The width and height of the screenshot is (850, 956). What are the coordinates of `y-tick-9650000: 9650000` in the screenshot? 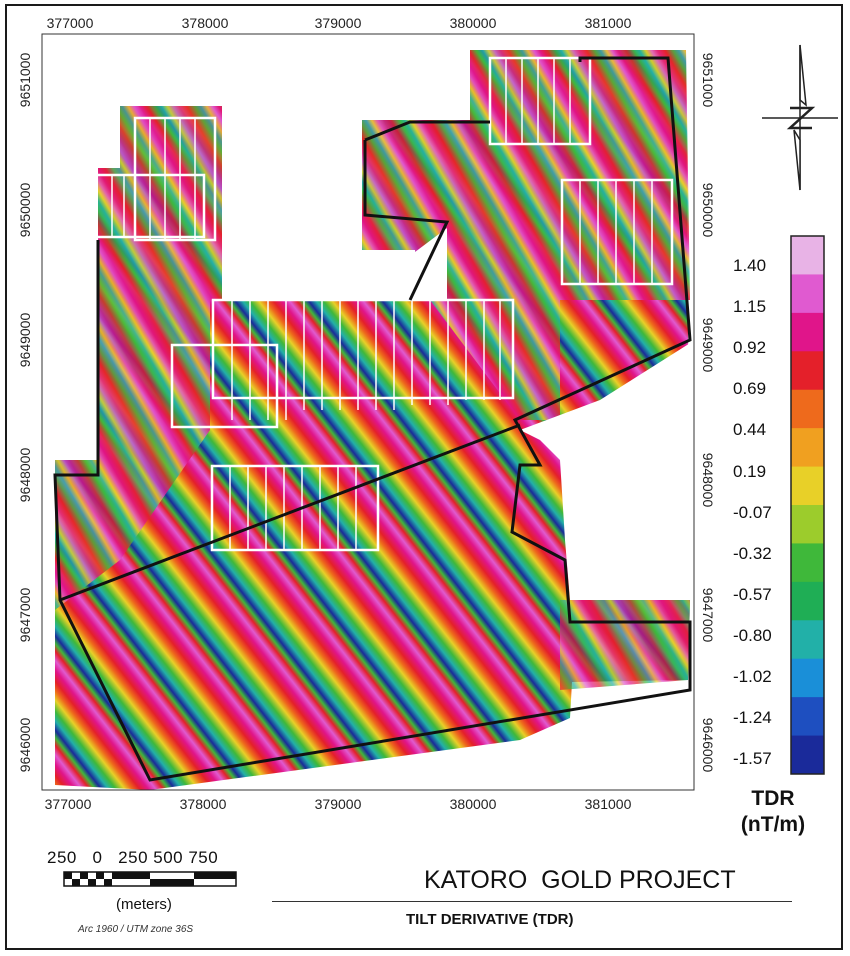 It's located at (25, 210).